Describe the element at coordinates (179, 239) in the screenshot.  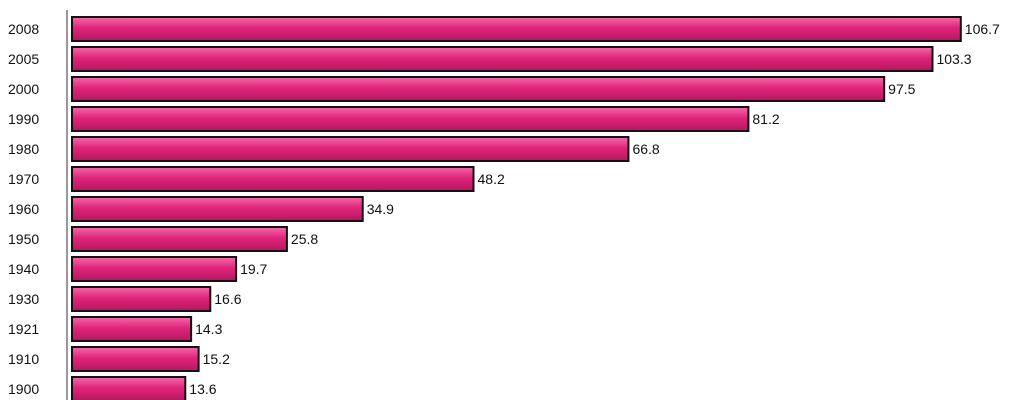
I see `bar-1950` at that location.